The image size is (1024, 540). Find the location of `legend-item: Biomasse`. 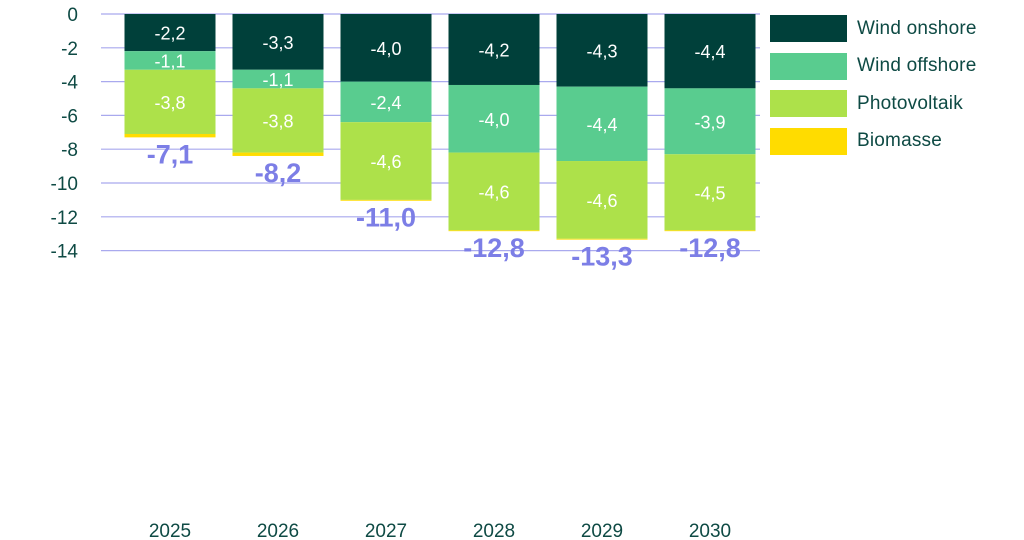

legend-item: Biomasse is located at coordinates (873, 142).